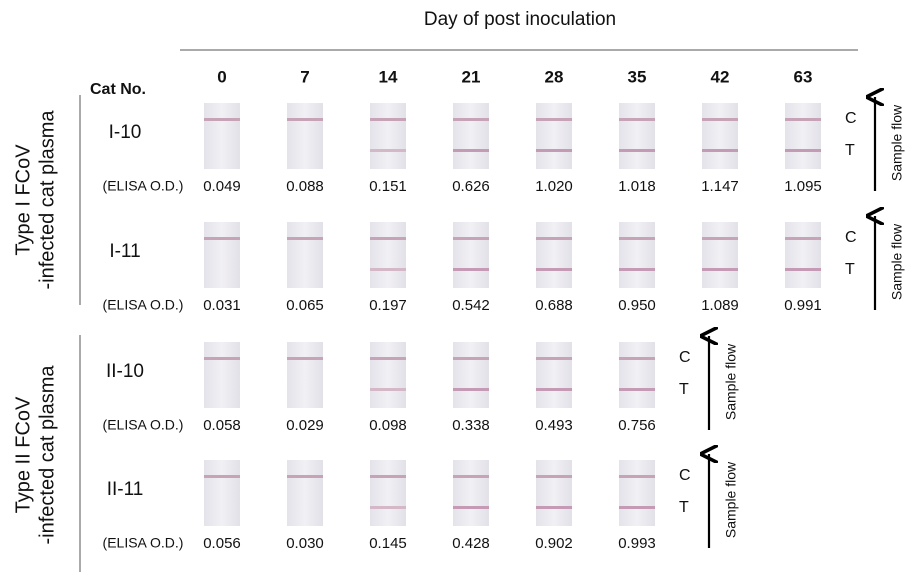  Describe the element at coordinates (554, 543) in the screenshot. I see `od-value: 0.902` at that location.